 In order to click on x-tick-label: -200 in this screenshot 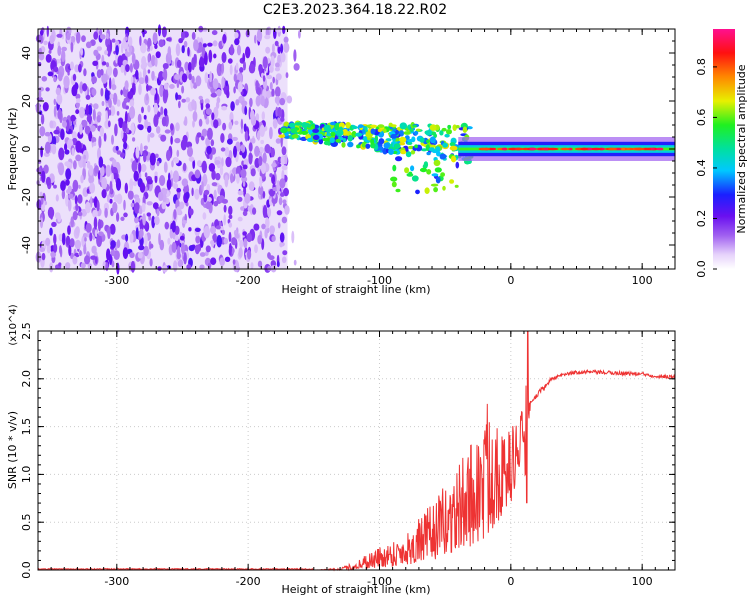, I will do `click(248, 581)`.